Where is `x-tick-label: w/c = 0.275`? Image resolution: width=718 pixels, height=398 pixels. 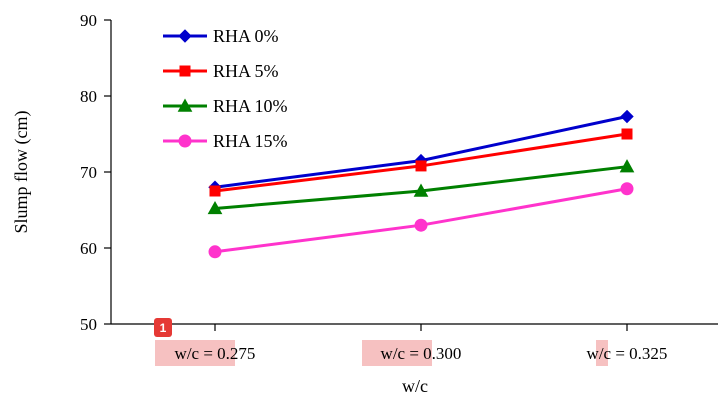 x-tick-label: w/c = 0.275 is located at coordinates (215, 353).